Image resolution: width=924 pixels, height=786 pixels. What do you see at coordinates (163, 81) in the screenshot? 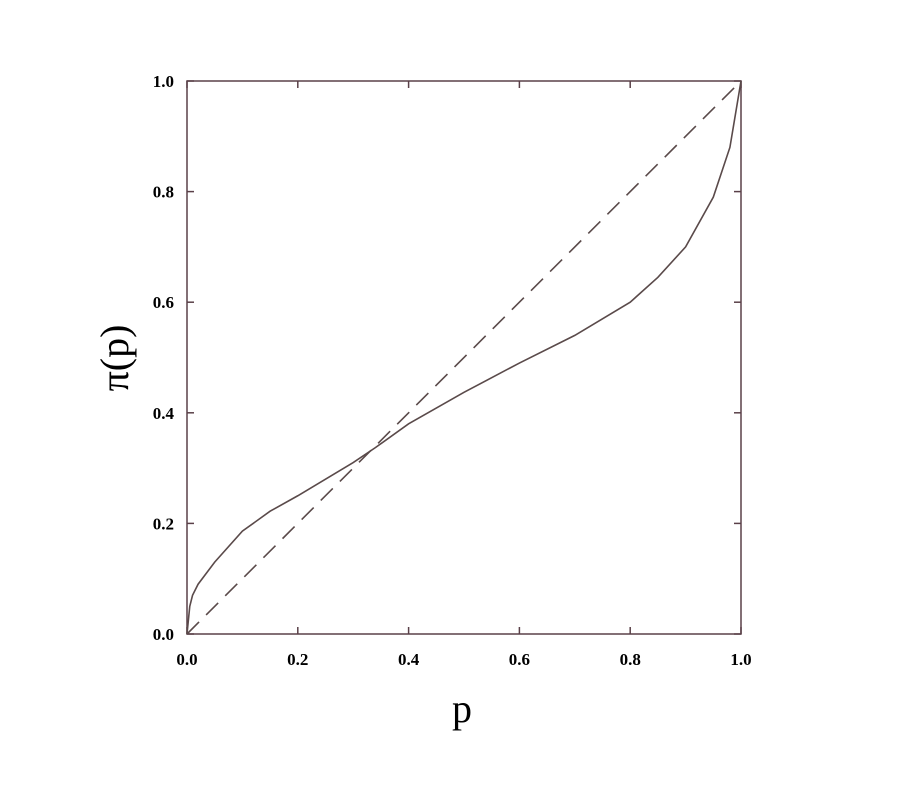
I see `y-tick-label: 1.0` at bounding box center [163, 81].